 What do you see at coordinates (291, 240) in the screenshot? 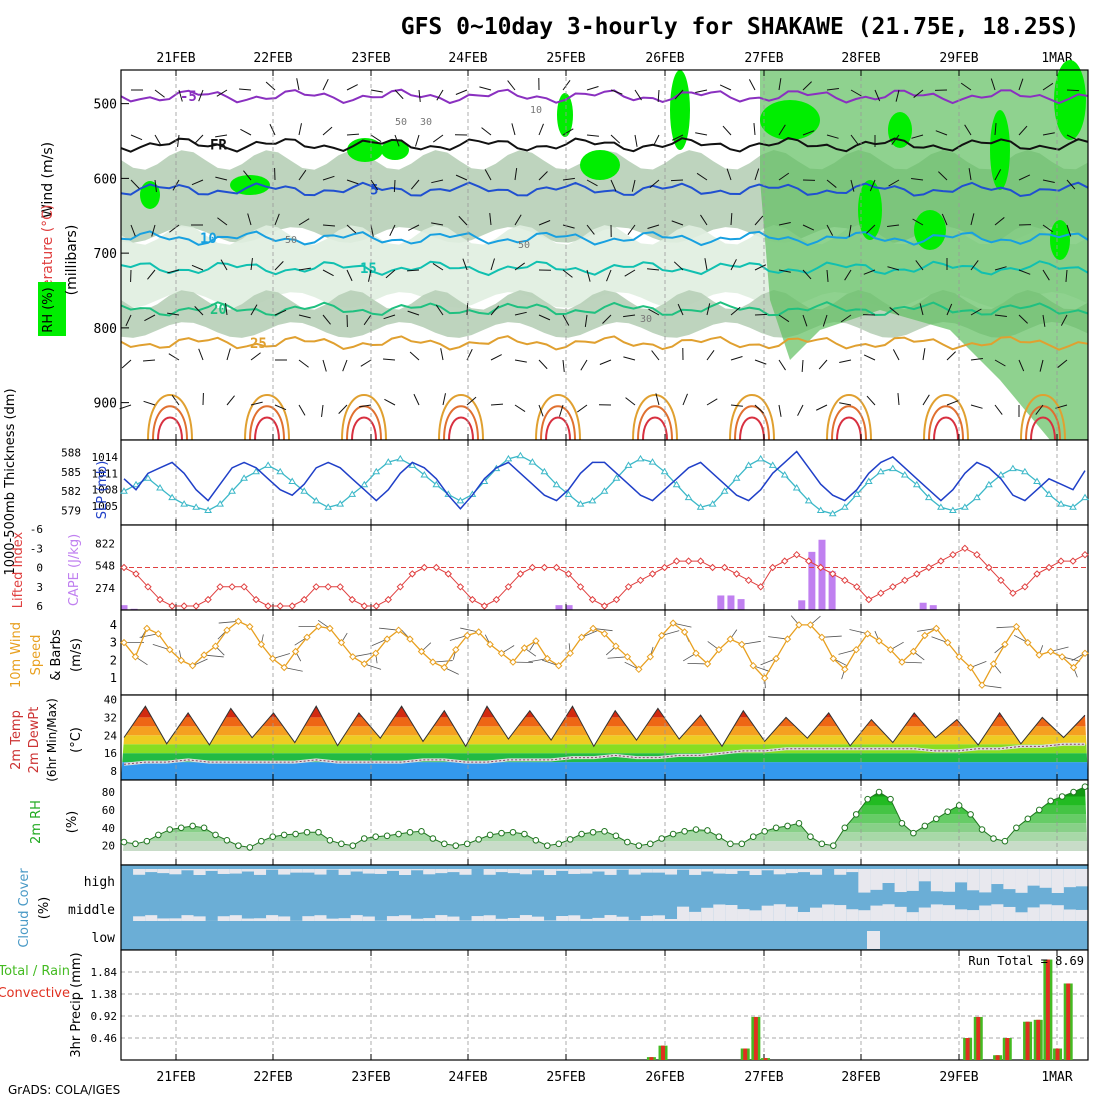
I see `rh-contour-label: 50` at bounding box center [291, 240].